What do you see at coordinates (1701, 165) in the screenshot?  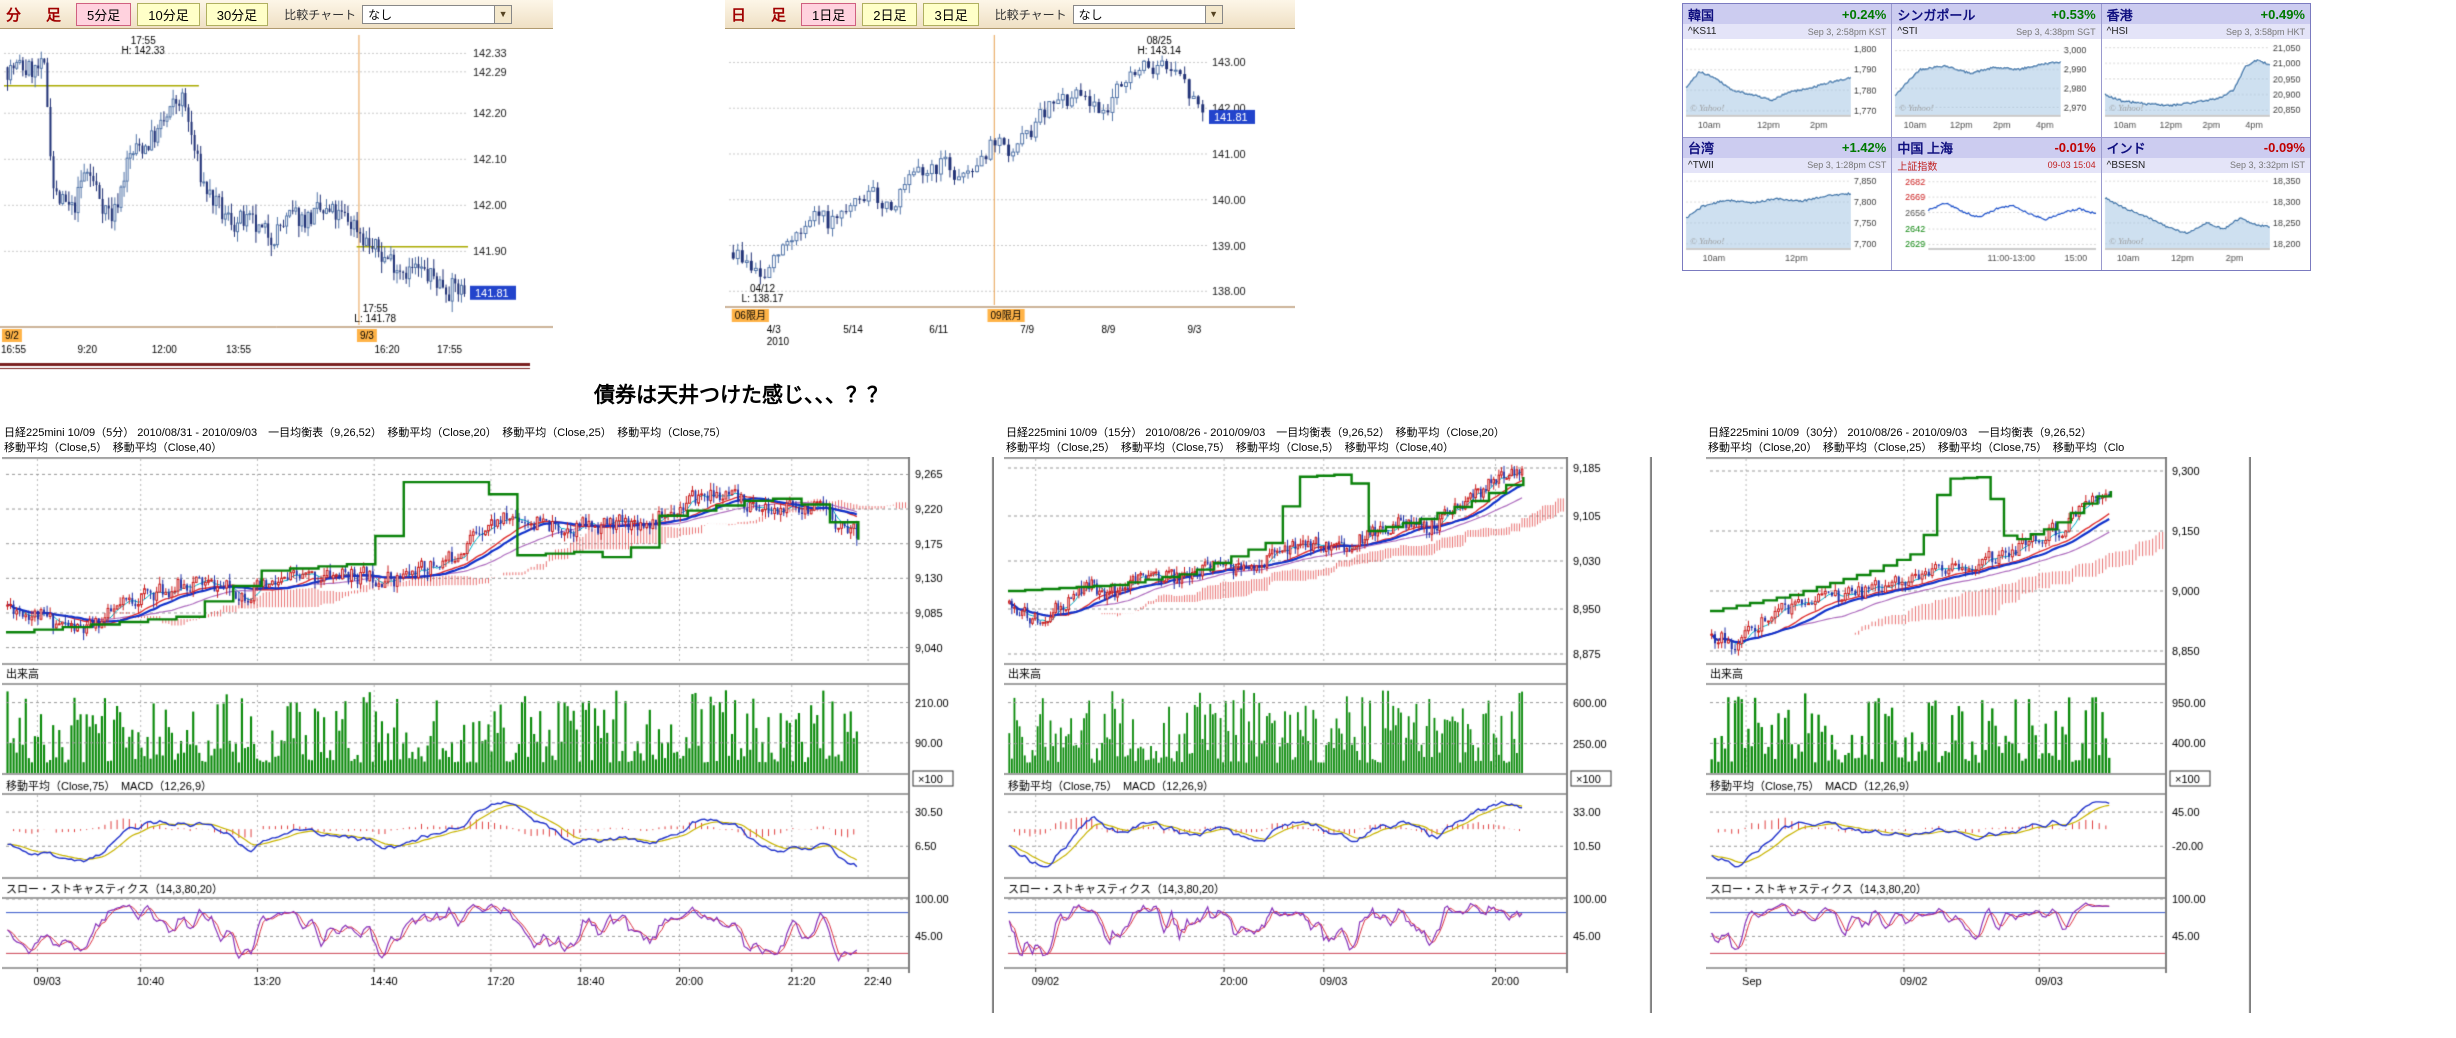 I see `market-ticker: ^TWII` at bounding box center [1701, 165].